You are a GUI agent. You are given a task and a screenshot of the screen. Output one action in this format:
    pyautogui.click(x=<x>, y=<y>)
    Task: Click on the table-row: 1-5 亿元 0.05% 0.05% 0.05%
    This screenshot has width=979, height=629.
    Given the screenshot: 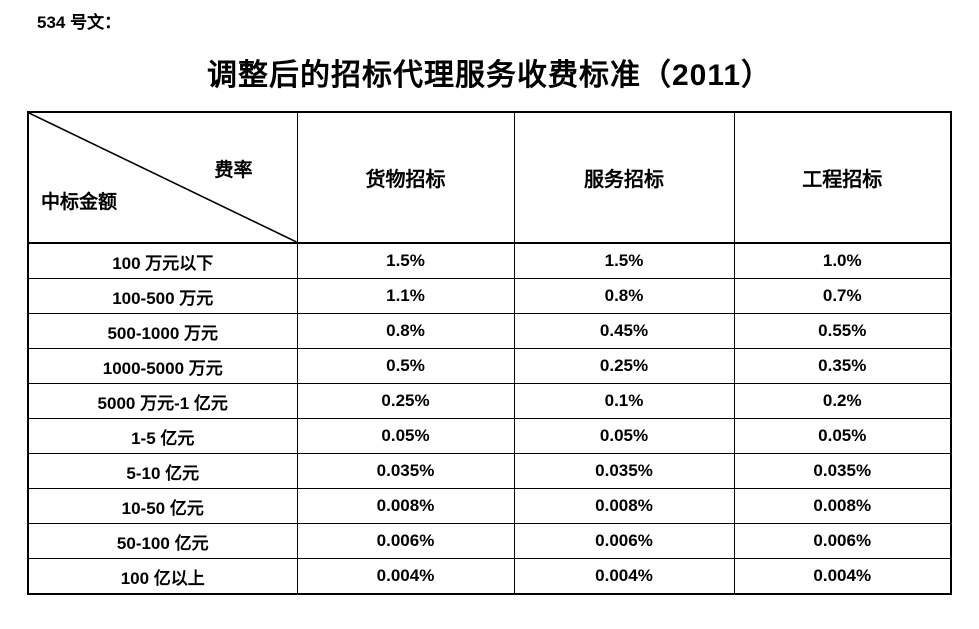 What is the action you would take?
    pyautogui.click(x=489, y=436)
    